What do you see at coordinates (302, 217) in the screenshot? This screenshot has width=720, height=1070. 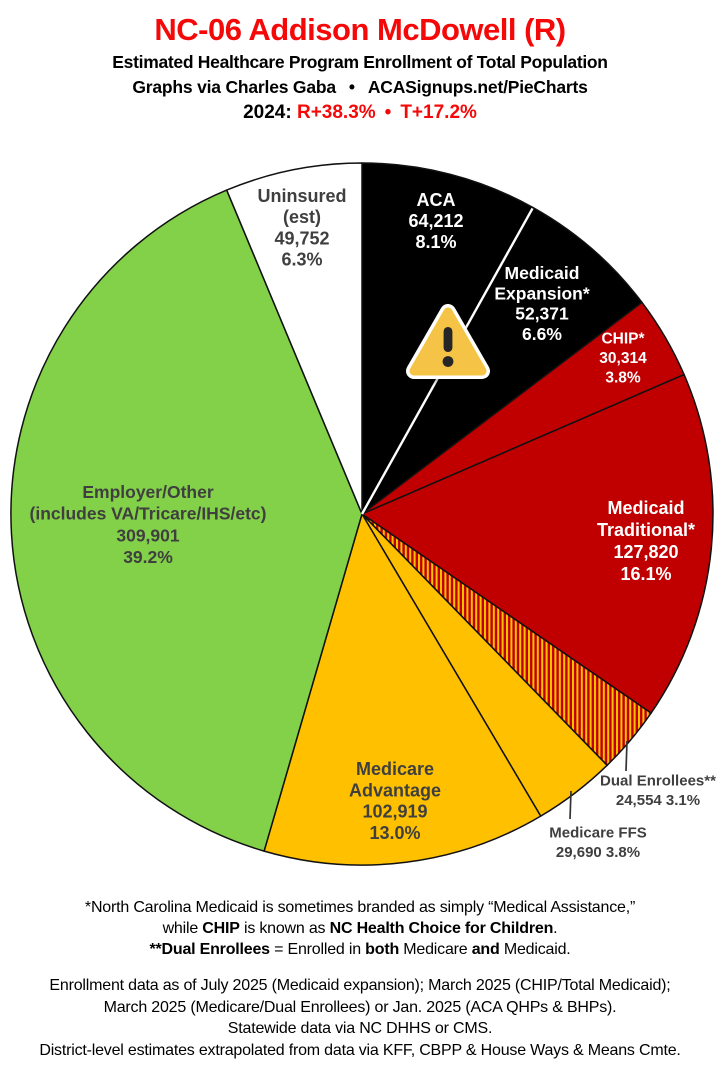 I see `slice-label-uninsured: (est)` at bounding box center [302, 217].